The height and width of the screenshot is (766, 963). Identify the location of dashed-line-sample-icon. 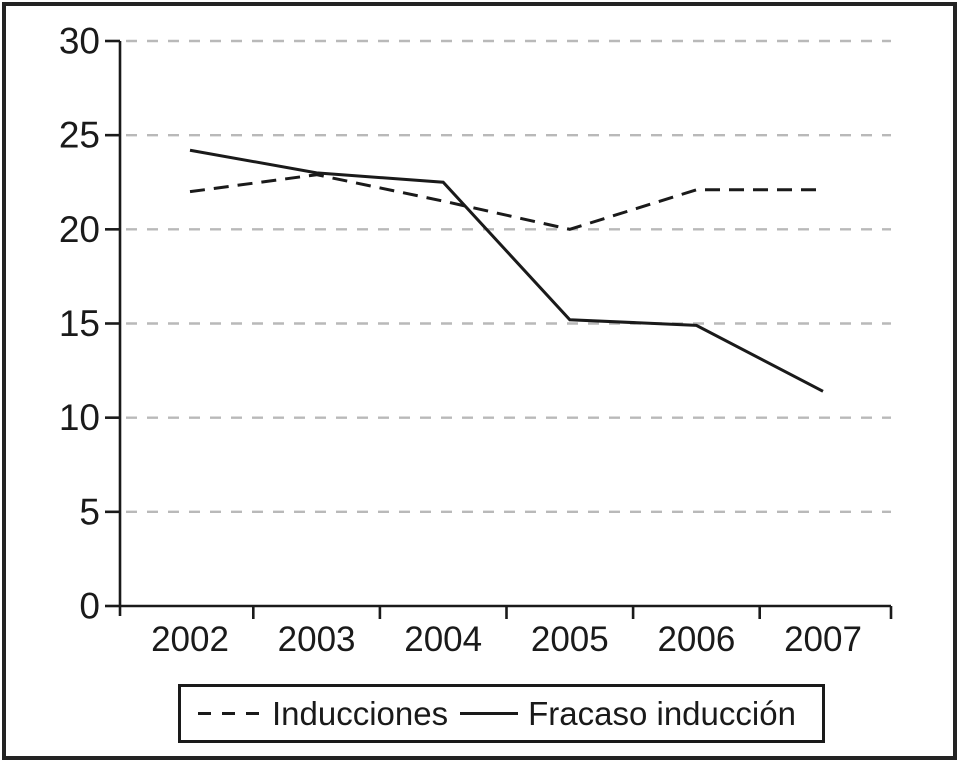
(230, 713).